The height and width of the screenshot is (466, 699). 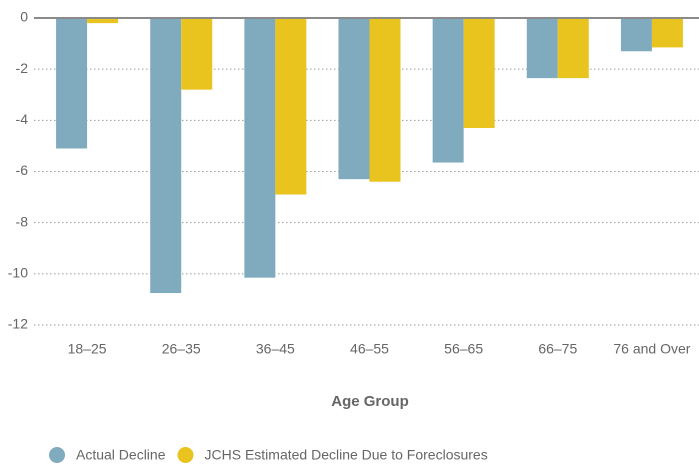 I want to click on y-tick-label: -8, so click(x=22, y=221).